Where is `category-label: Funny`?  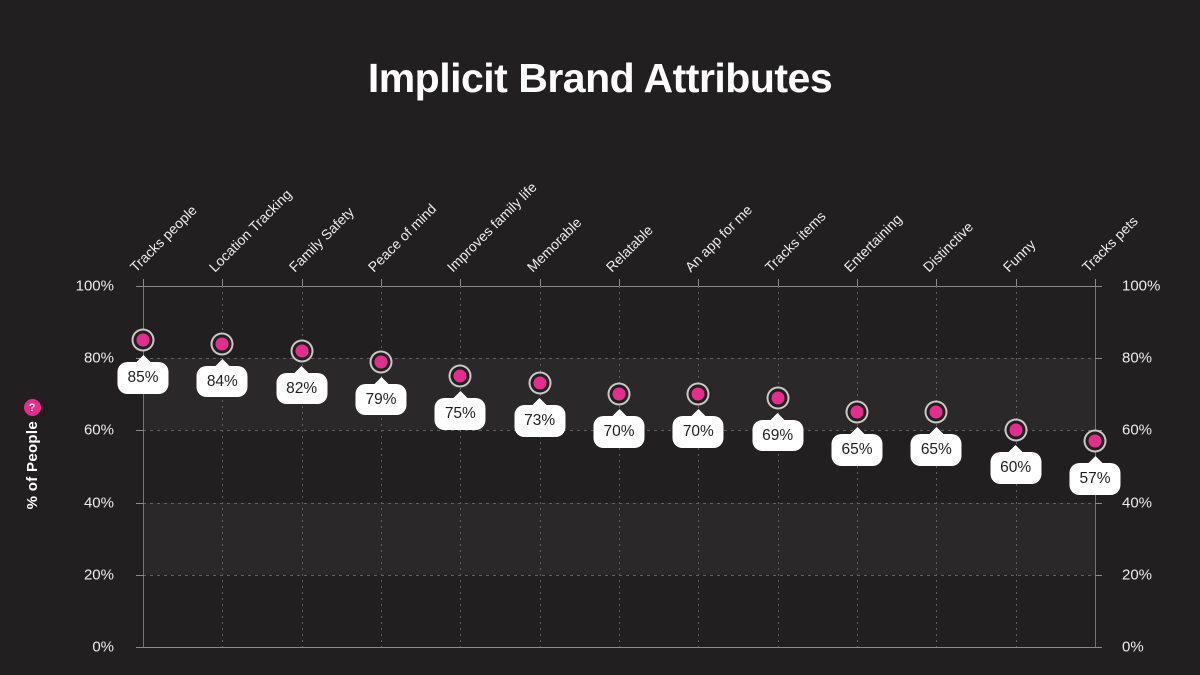
category-label: Funny is located at coordinates (1019, 255).